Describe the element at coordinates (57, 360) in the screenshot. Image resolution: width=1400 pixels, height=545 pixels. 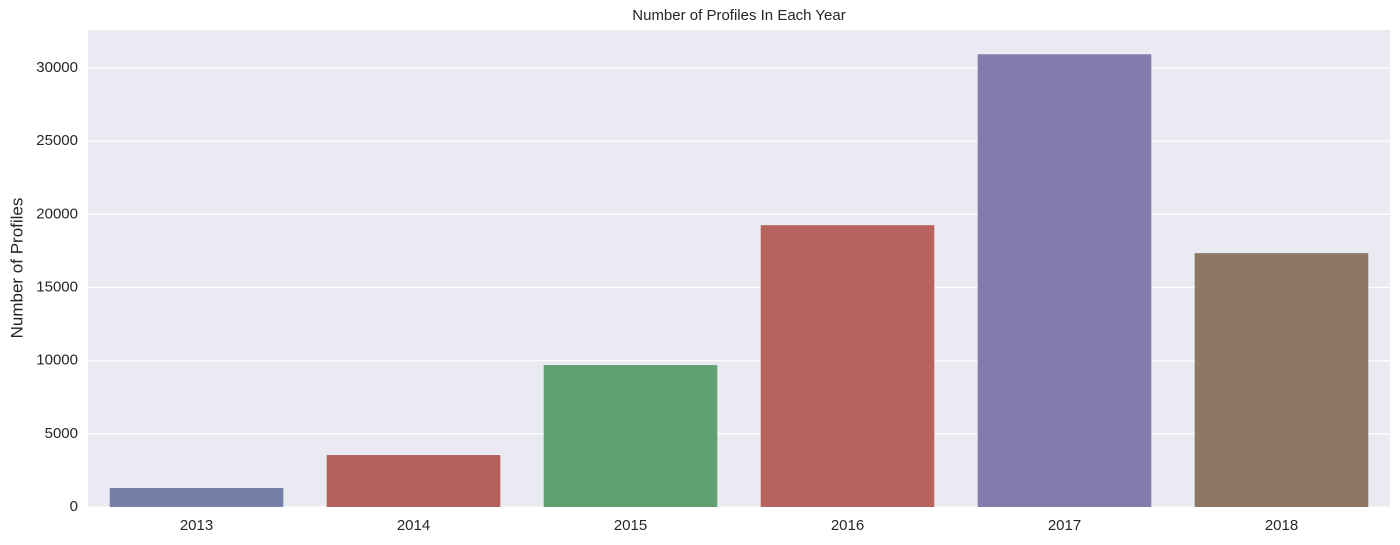
I see `y-tick-label: 10000` at that location.